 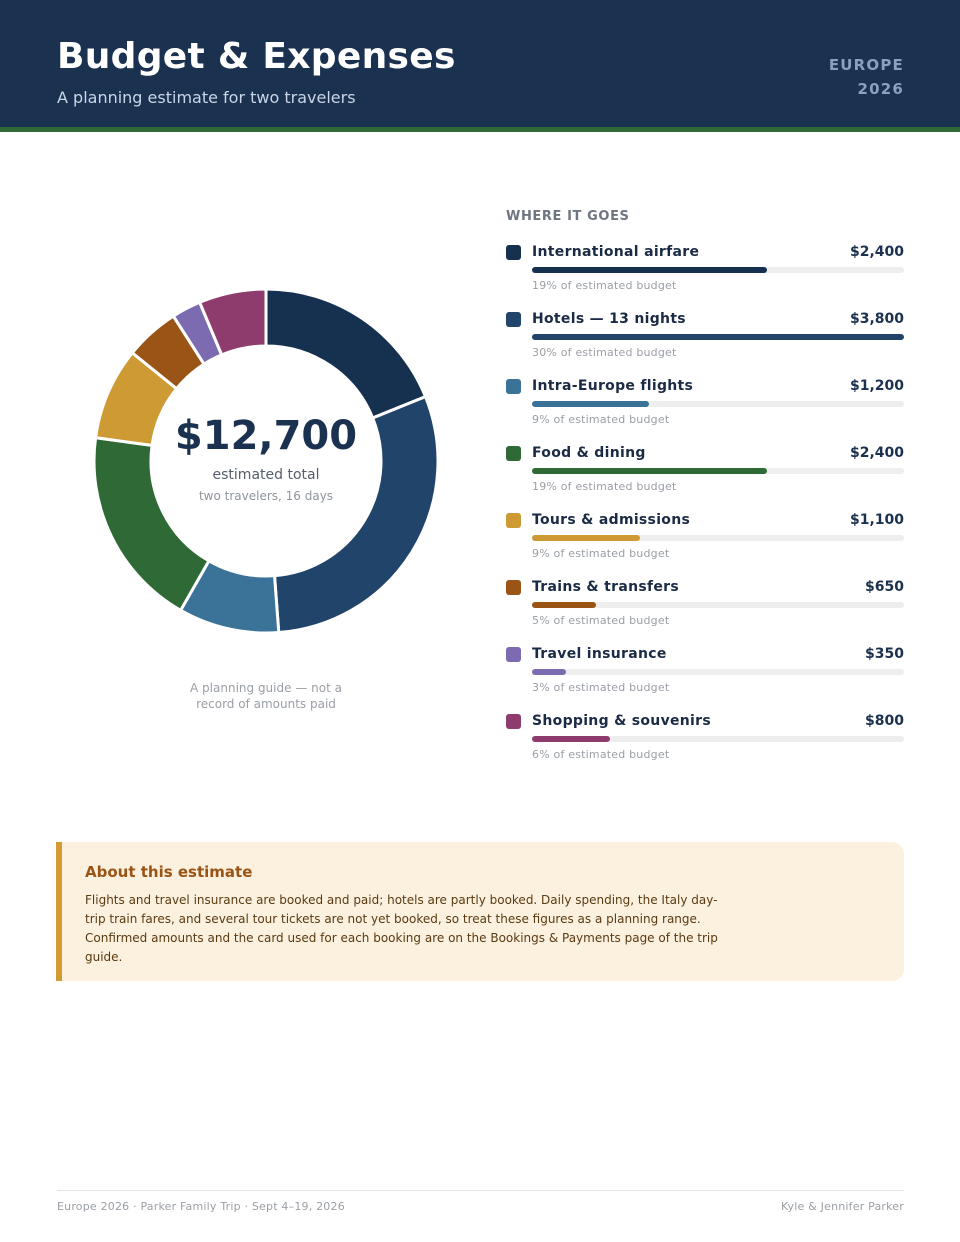 I want to click on category-percent: 3% of estimated budget, so click(x=601, y=687).